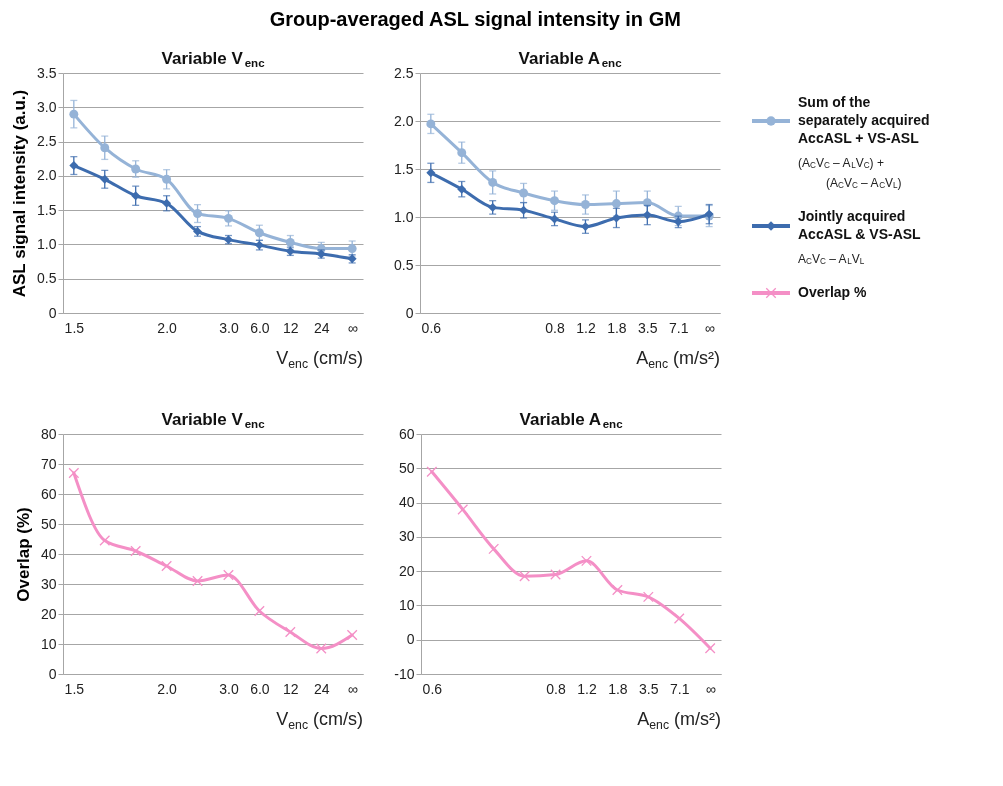 The image size is (1003, 786). I want to click on legend-label: Jointly acquired AccASL & VS-ASL, so click(860, 225).